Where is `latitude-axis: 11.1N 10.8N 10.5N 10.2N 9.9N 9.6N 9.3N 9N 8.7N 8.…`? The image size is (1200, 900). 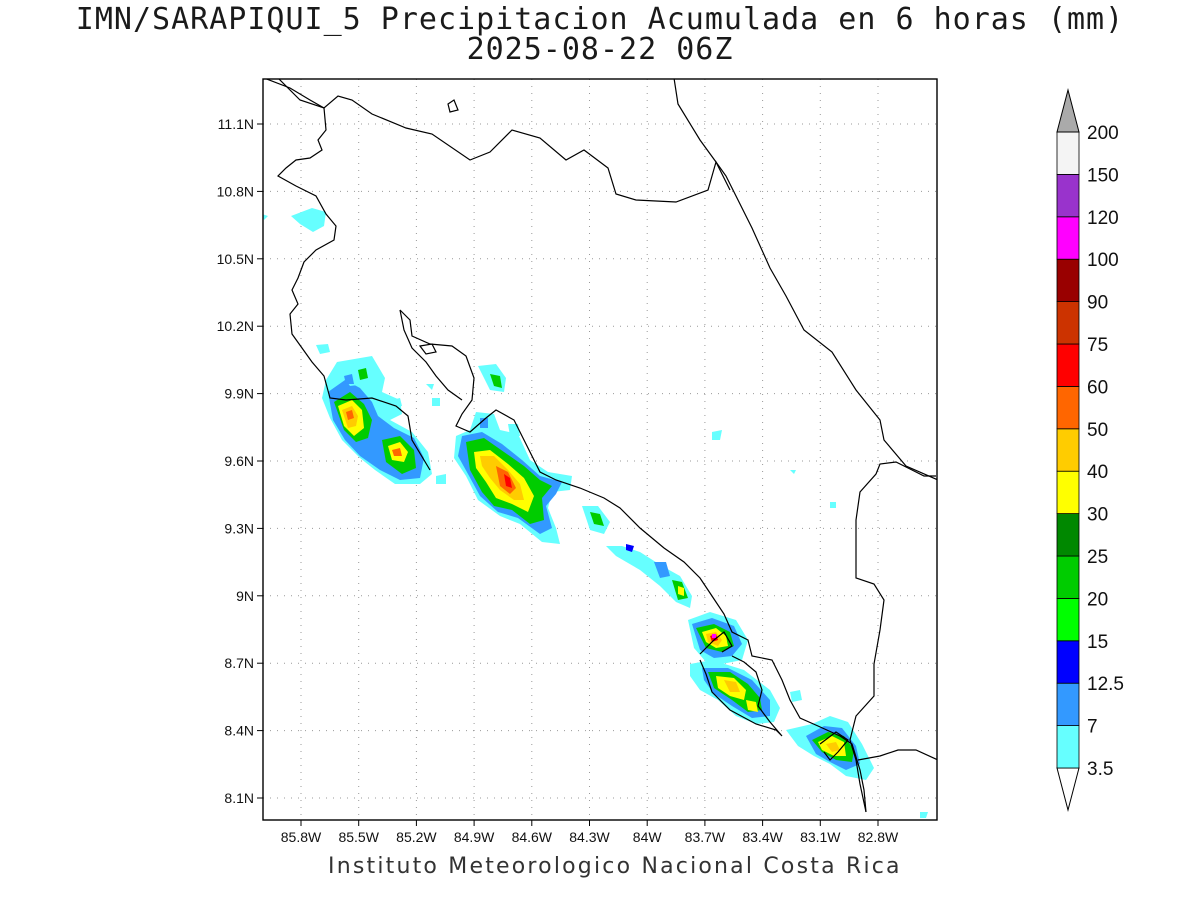
latitude-axis: 11.1N 10.8N 10.5N 10.2N 9.9N 9.6N 9.3N 9N 8.7N 8.… is located at coordinates (240, 461).